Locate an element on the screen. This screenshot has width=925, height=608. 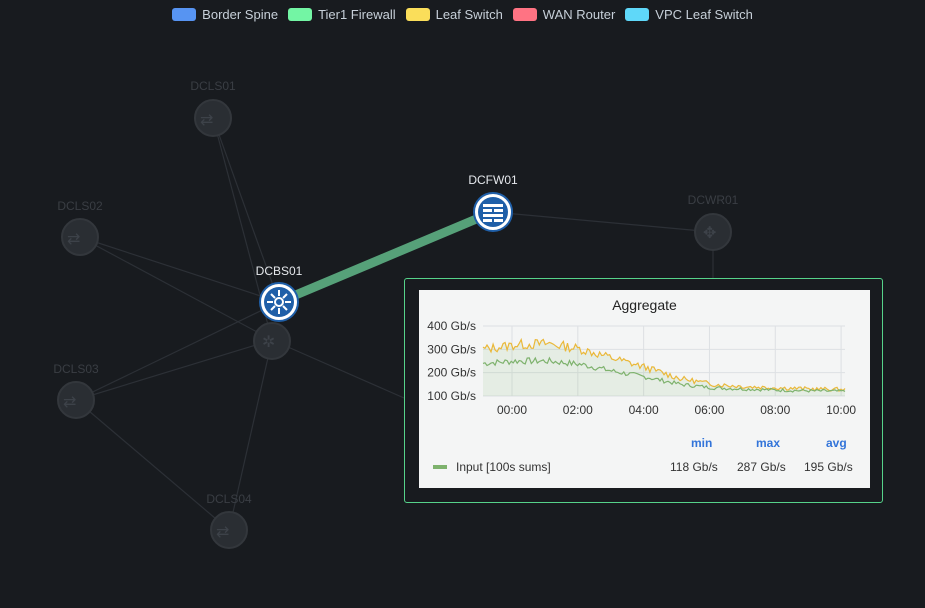
legend-label: VPC Leaf Switch is located at coordinates (704, 14).